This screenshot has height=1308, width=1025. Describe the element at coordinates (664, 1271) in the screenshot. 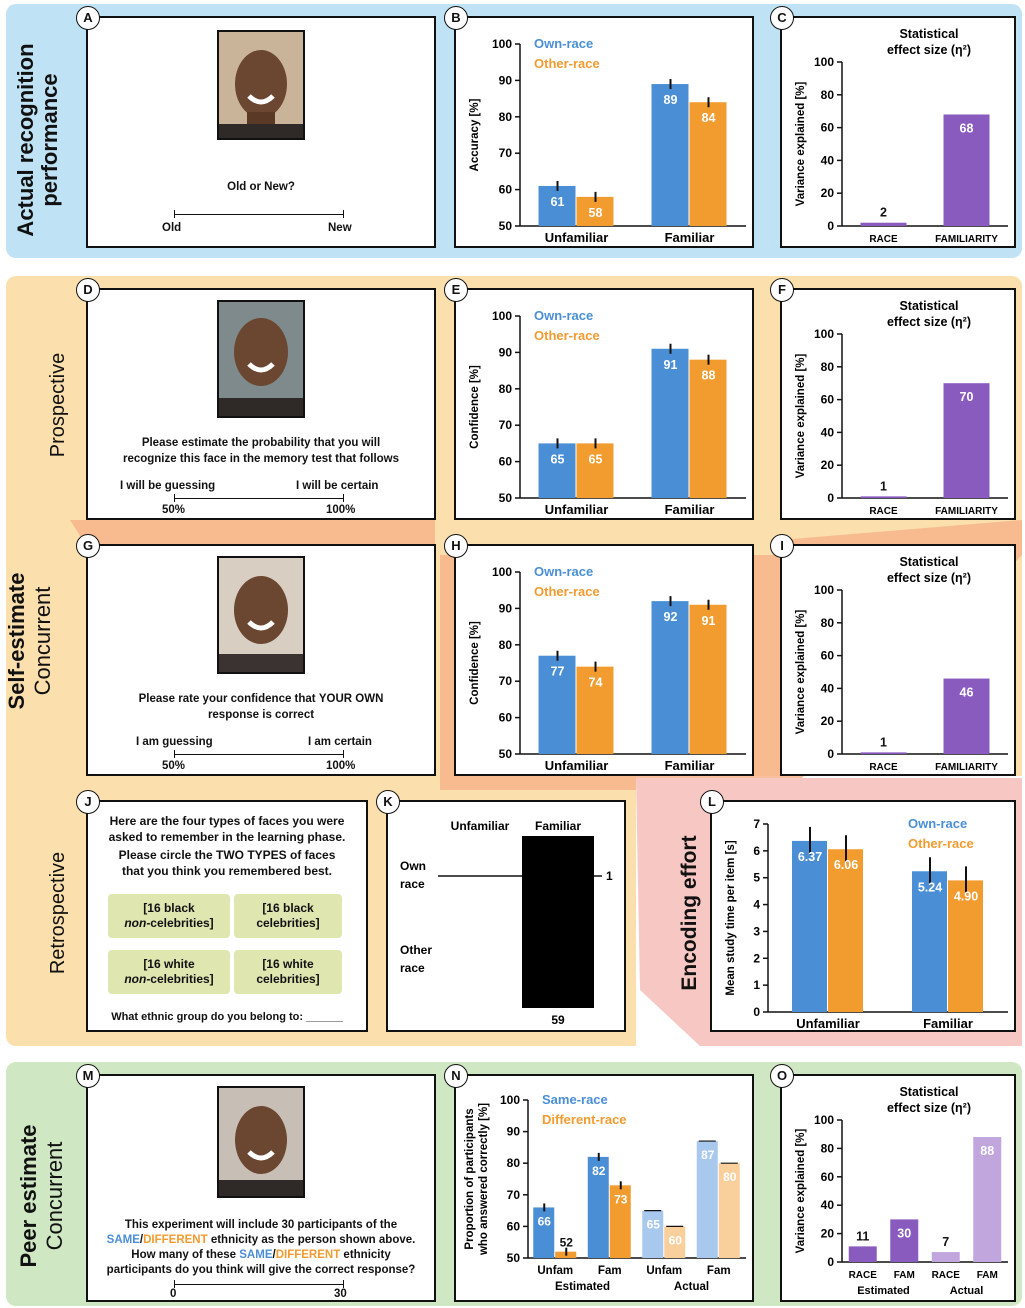

I see `x-tick-label: Unfam` at that location.